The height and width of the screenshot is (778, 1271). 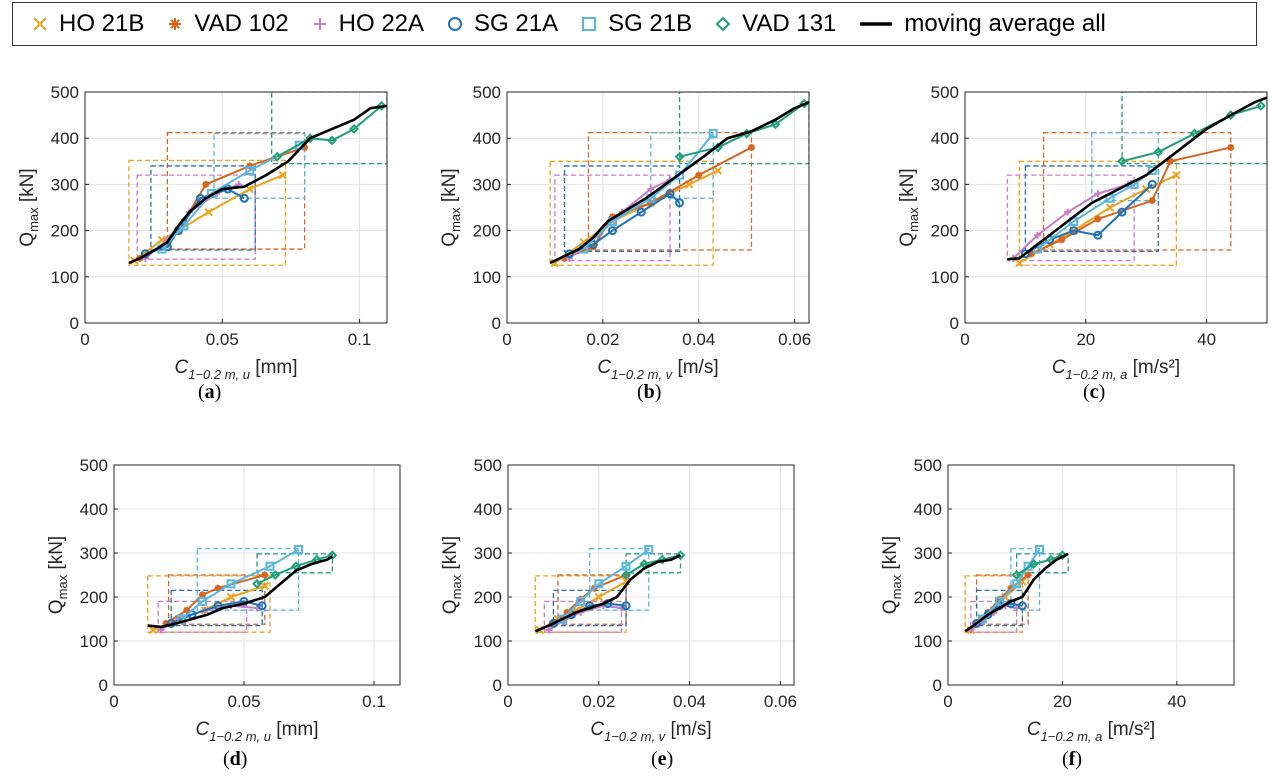 What do you see at coordinates (789, 23) in the screenshot?
I see `legend-label: VAD 131` at bounding box center [789, 23].